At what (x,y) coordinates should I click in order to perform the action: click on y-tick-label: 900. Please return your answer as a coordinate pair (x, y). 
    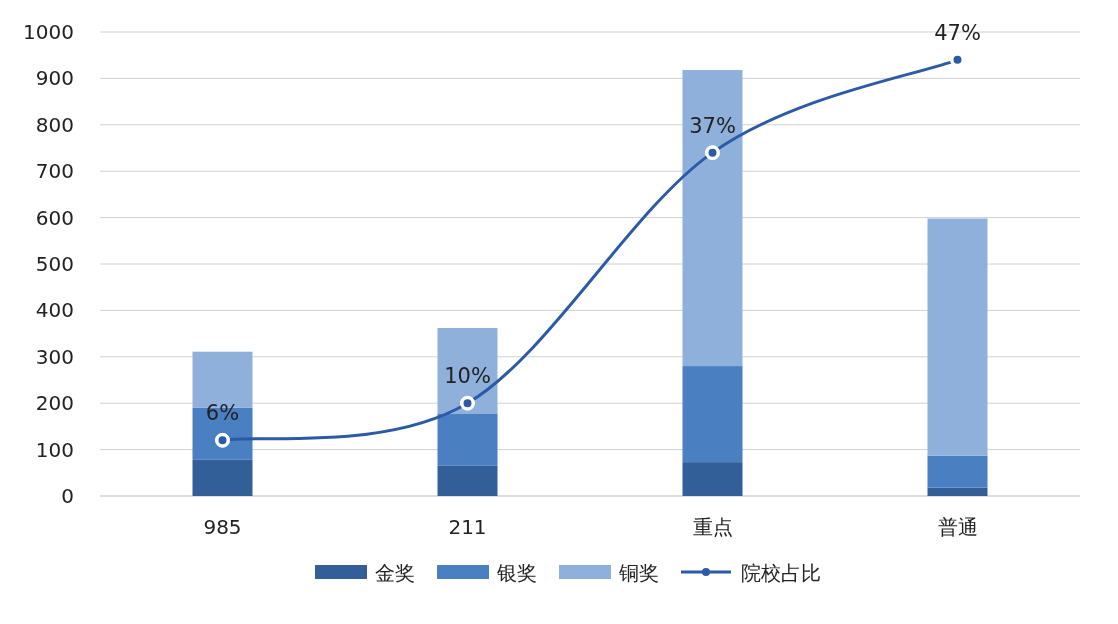
    Looking at the image, I should click on (54, 78).